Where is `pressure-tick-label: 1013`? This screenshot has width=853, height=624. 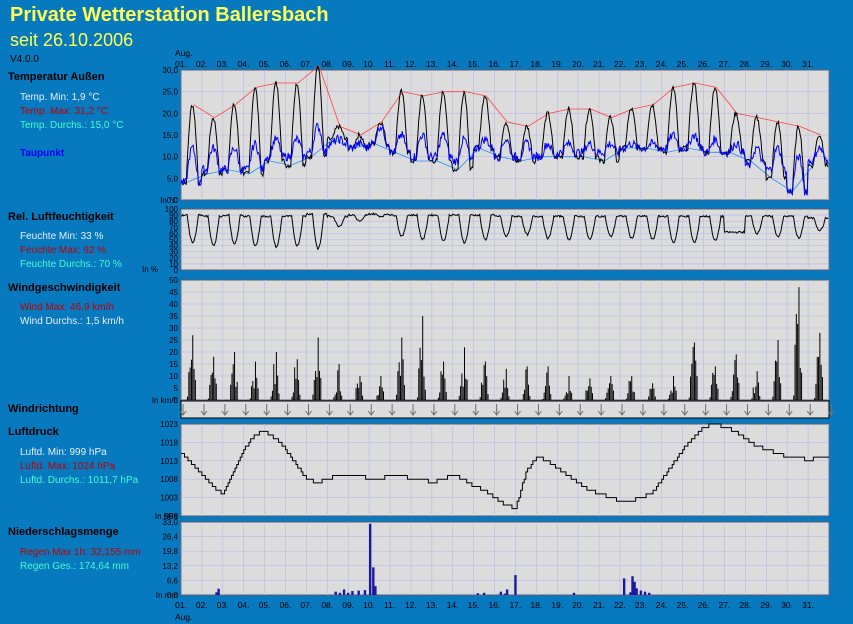
pressure-tick-label: 1013 is located at coordinates (169, 461).